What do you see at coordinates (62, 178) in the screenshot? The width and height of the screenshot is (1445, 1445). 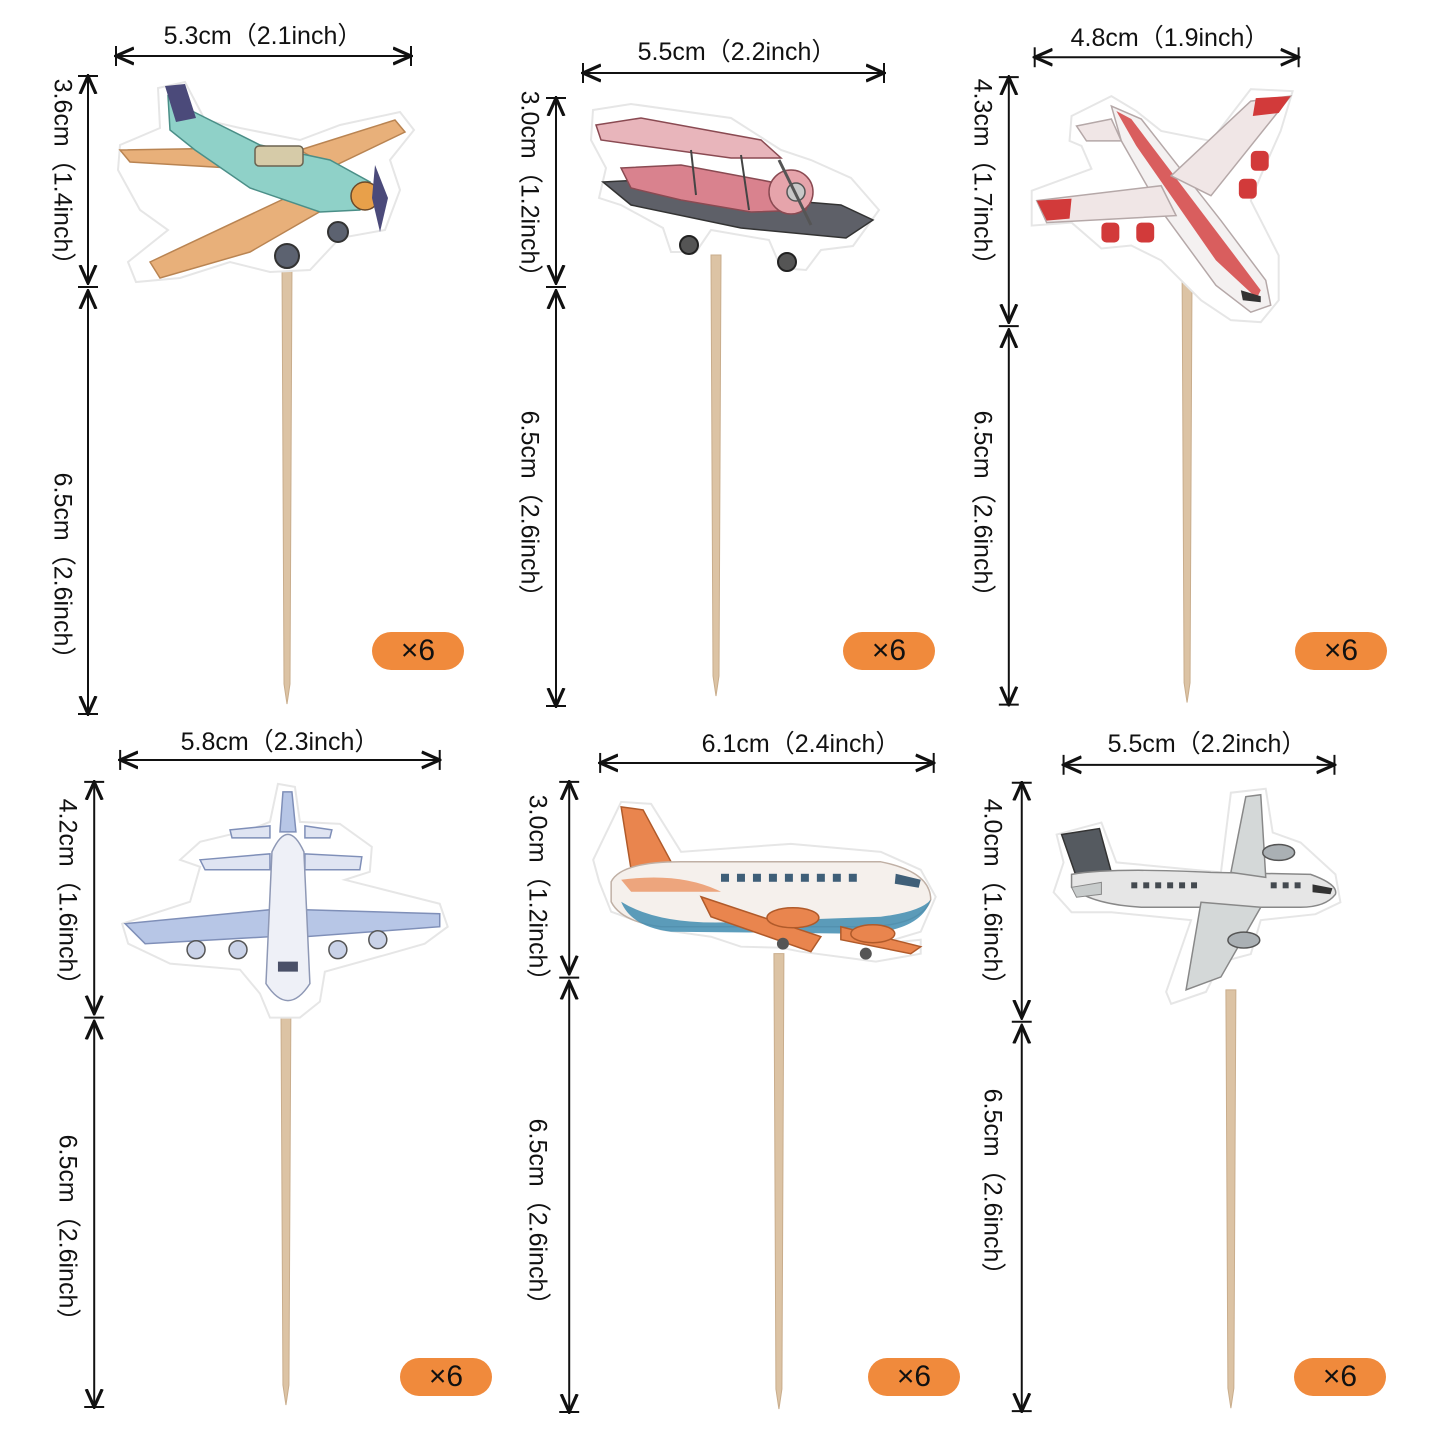 I see `top-height-label: 3.6cm（1.4inch）` at bounding box center [62, 178].